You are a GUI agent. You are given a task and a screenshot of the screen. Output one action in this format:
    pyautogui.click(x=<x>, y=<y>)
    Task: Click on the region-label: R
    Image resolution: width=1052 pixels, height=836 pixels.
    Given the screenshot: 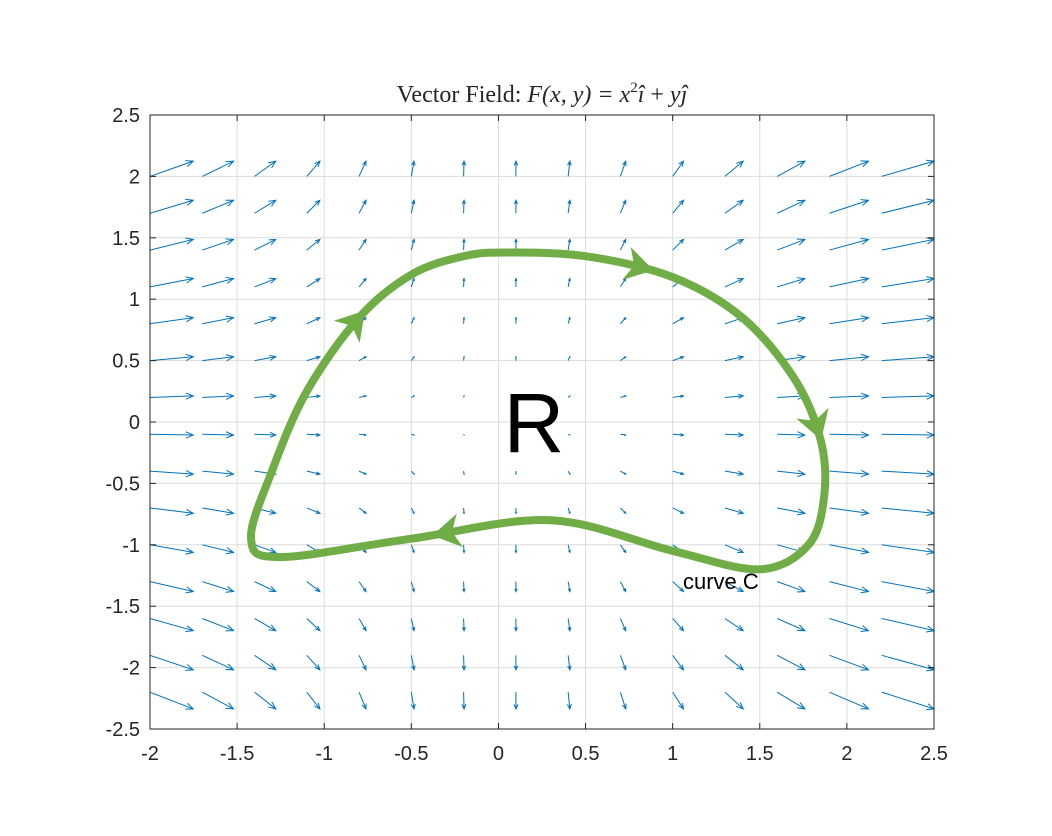 What is the action you would take?
    pyautogui.click(x=534, y=423)
    